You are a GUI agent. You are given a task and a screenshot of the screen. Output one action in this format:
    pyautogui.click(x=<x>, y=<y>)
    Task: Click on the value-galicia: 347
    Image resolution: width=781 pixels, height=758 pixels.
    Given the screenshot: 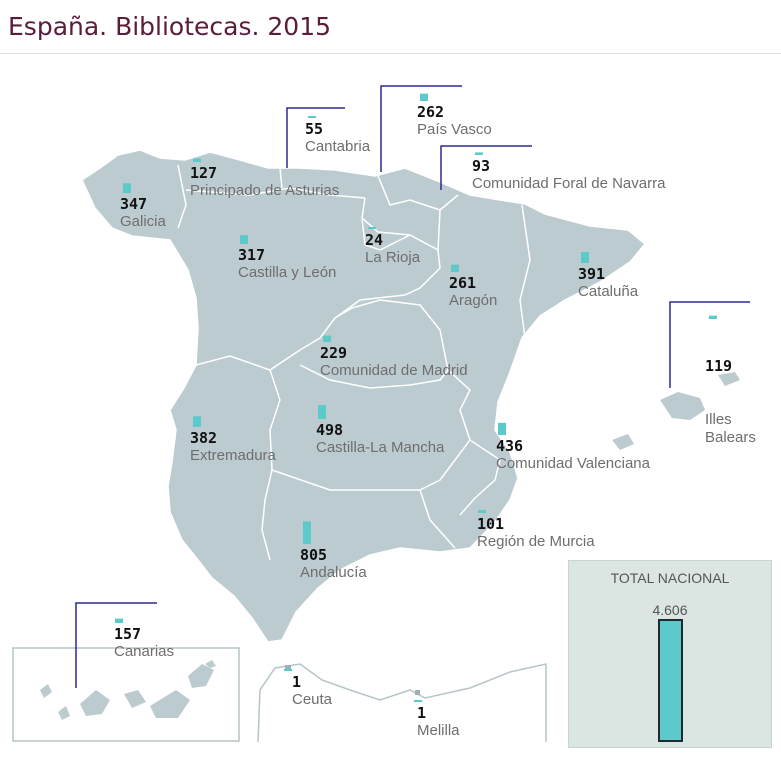 What is the action you would take?
    pyautogui.click(x=134, y=204)
    